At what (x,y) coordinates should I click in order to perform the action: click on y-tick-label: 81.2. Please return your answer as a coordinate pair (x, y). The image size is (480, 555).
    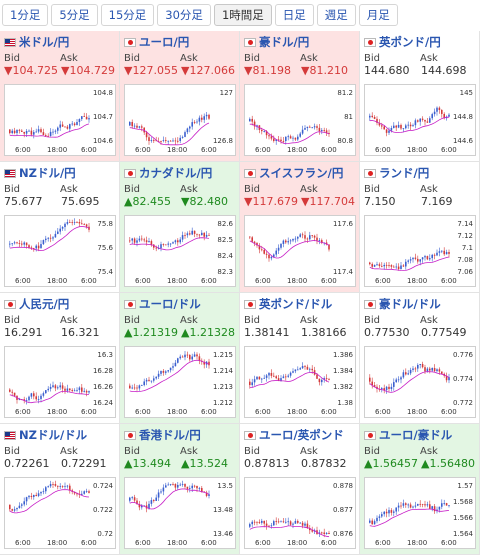
    Looking at the image, I should click on (345, 93).